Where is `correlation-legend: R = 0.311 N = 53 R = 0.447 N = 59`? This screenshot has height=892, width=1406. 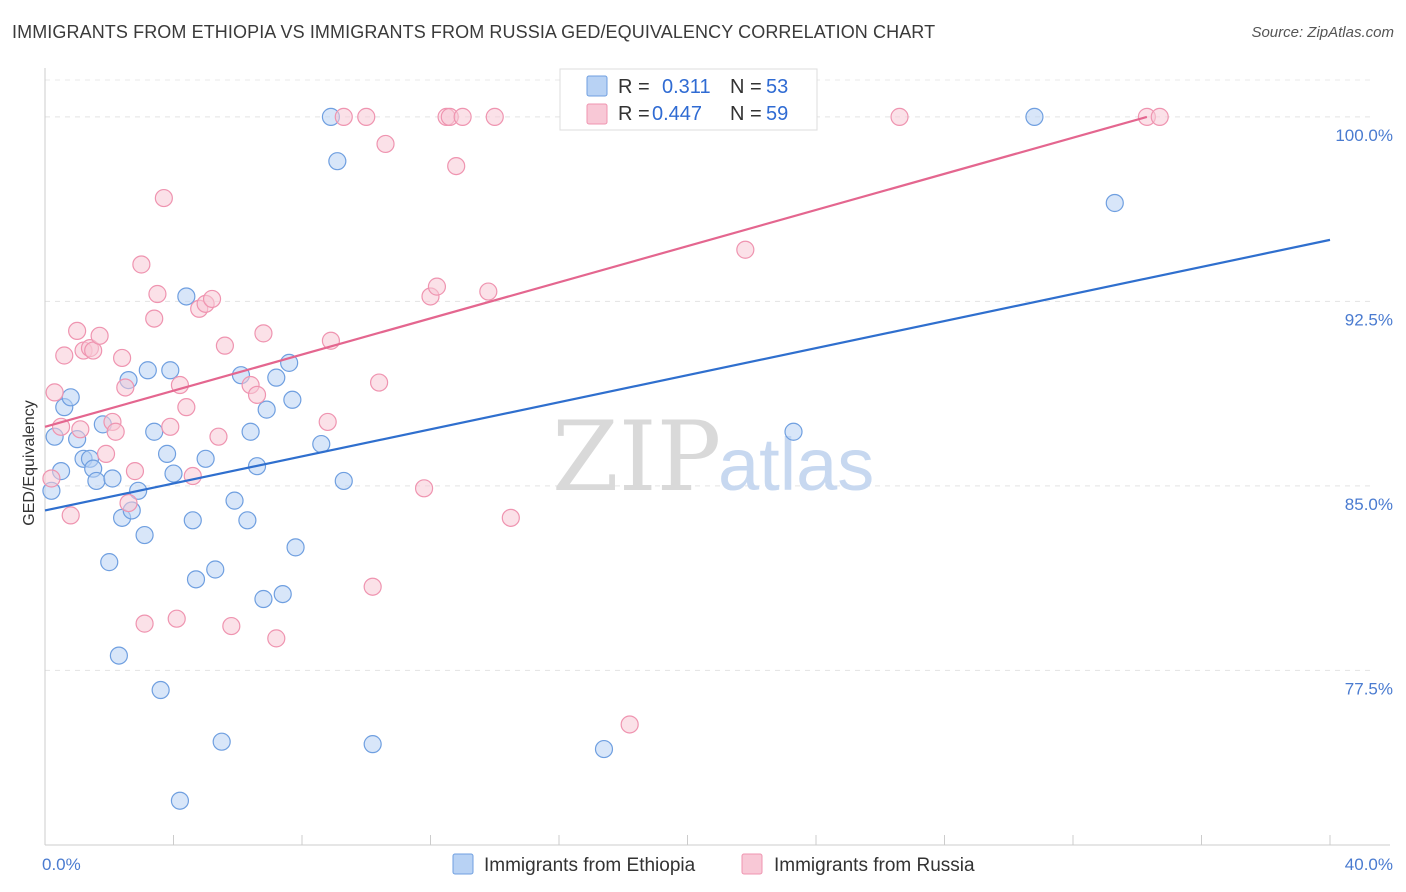 correlation-legend: R = 0.311 N = 53 R = 0.447 N = 59 is located at coordinates (688, 99).